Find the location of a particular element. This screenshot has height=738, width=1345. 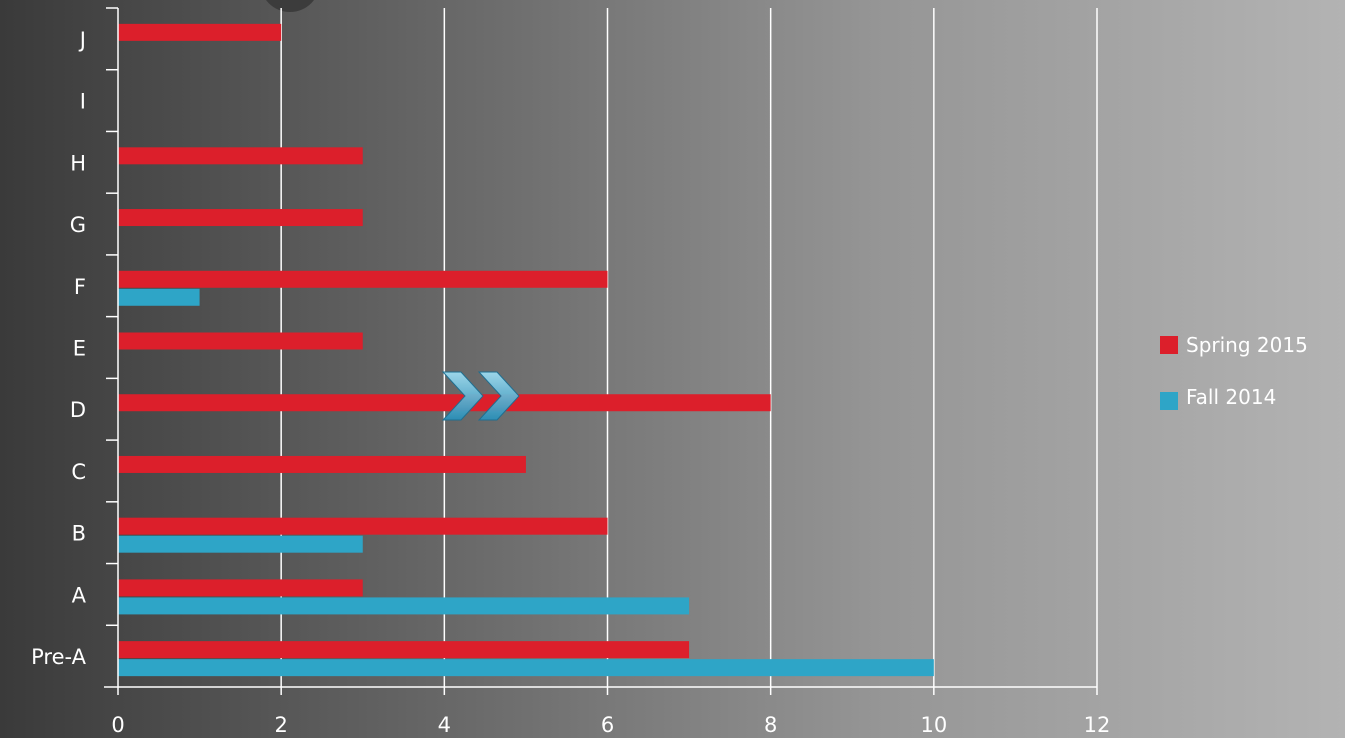

legend-swatch-fall is located at coordinates (1169, 401).